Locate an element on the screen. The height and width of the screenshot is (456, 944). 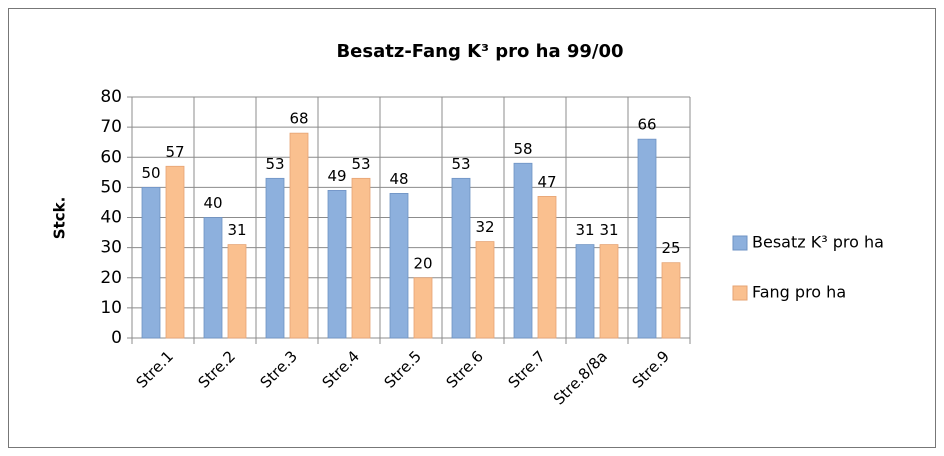
data-label: 58 is located at coordinates (522, 149).